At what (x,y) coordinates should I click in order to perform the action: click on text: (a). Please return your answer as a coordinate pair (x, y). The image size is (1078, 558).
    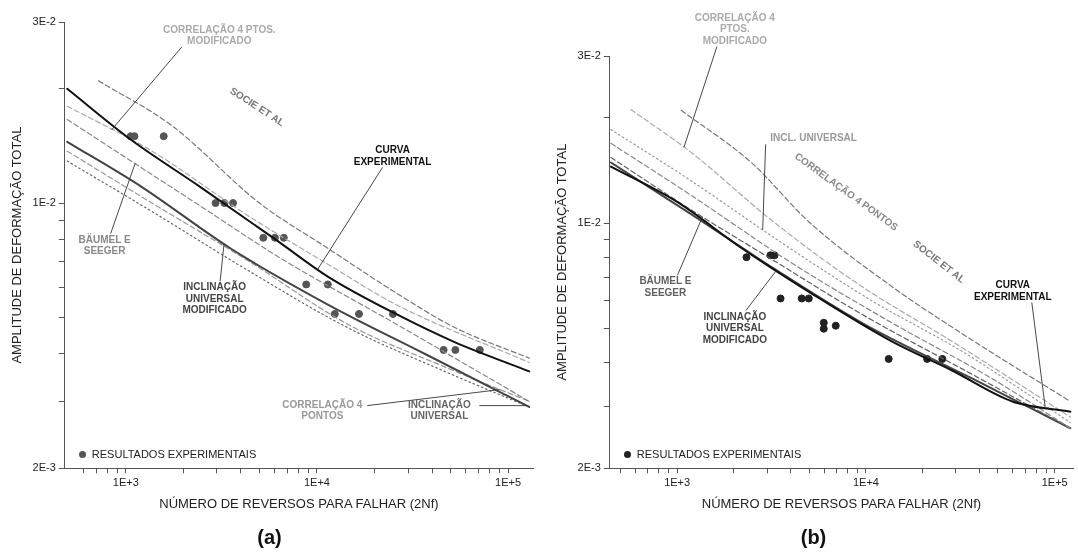
    Looking at the image, I should click on (269, 536).